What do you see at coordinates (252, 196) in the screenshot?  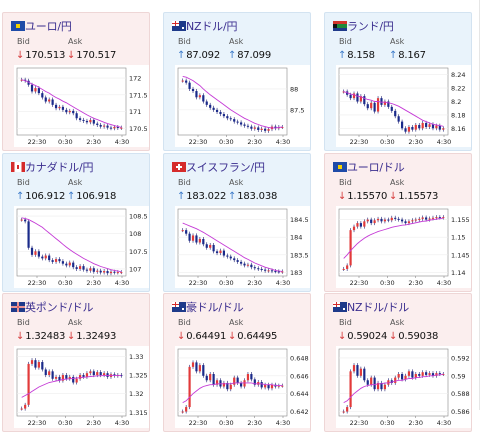 I see `ask-value: ↑183.038` at bounding box center [252, 196].